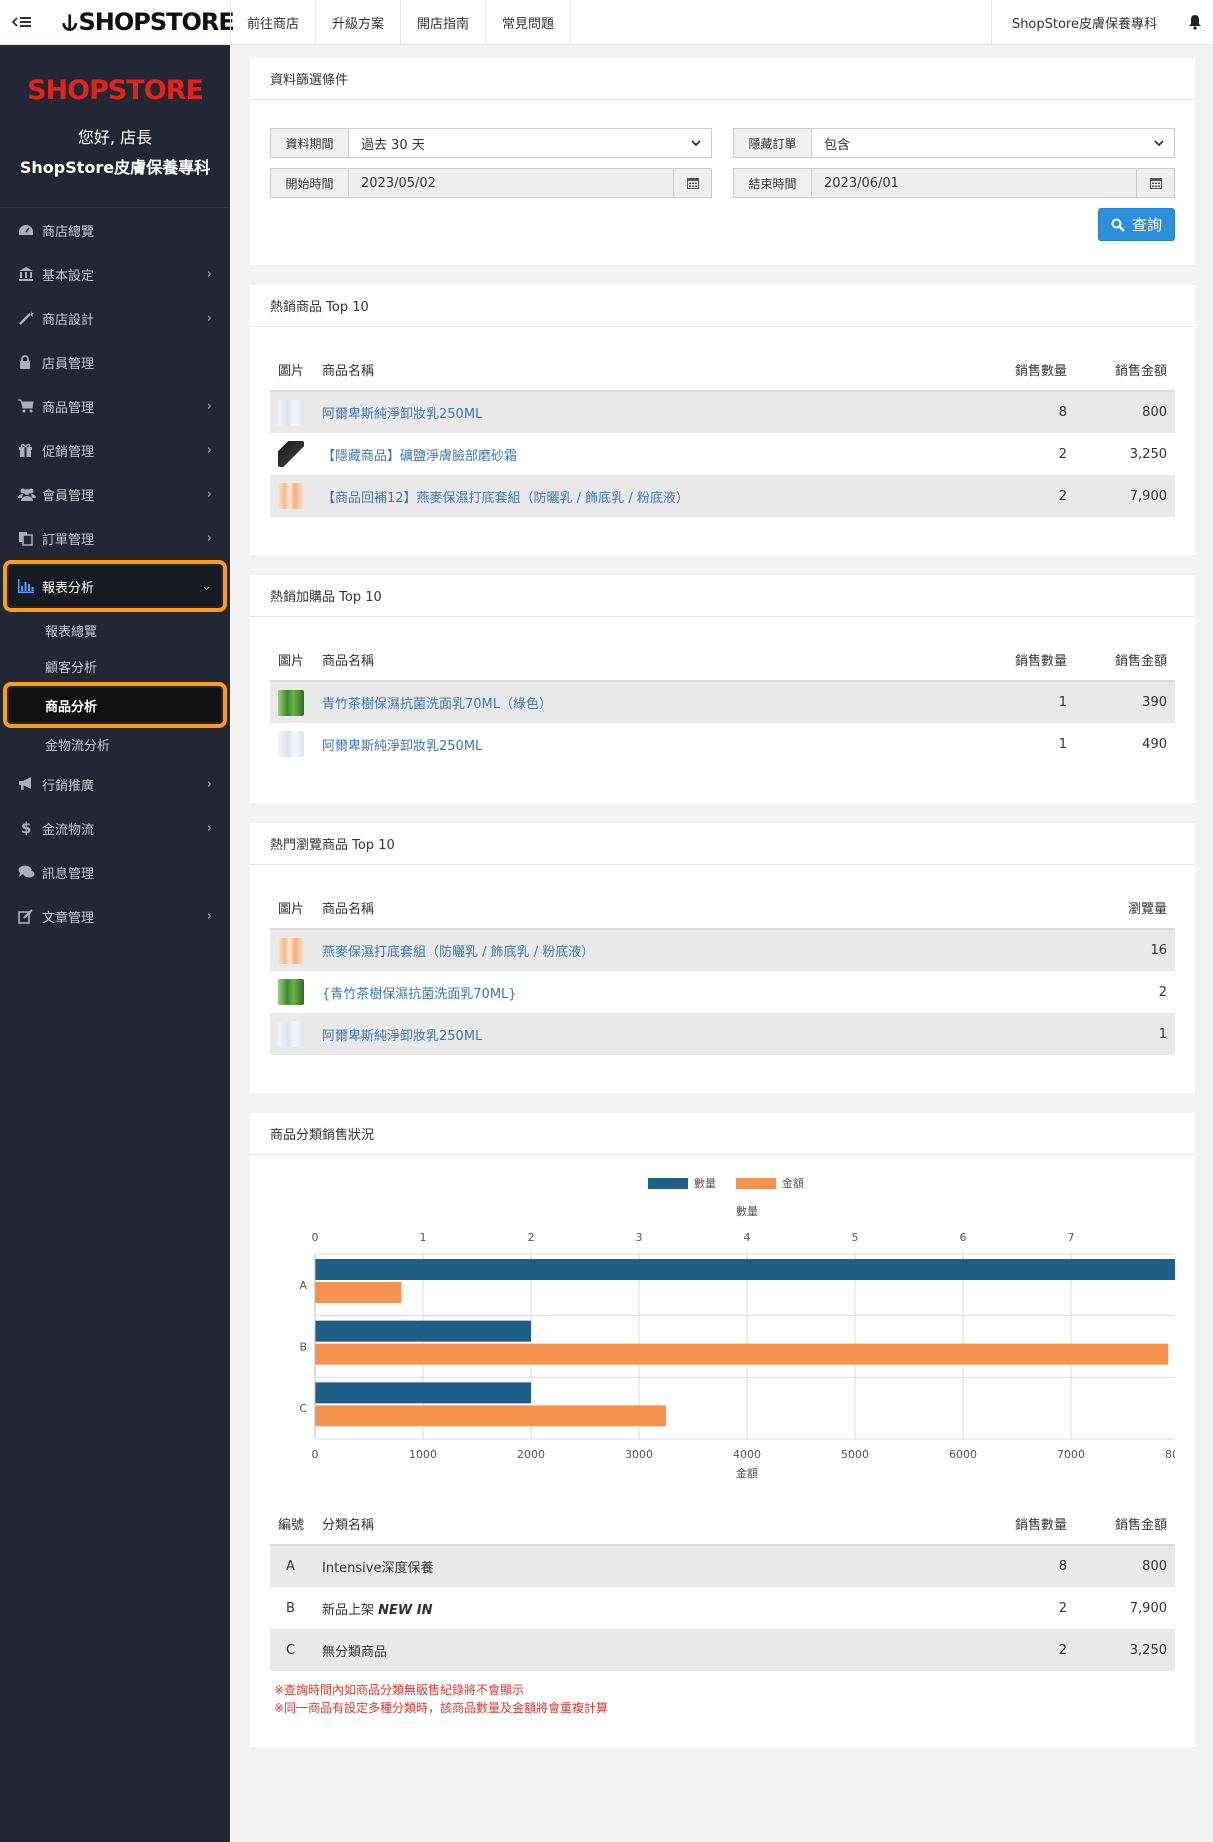 This screenshot has height=1842, width=1213. What do you see at coordinates (115, 494) in the screenshot?
I see `sidebar-item-members: 會員管理 ›` at bounding box center [115, 494].